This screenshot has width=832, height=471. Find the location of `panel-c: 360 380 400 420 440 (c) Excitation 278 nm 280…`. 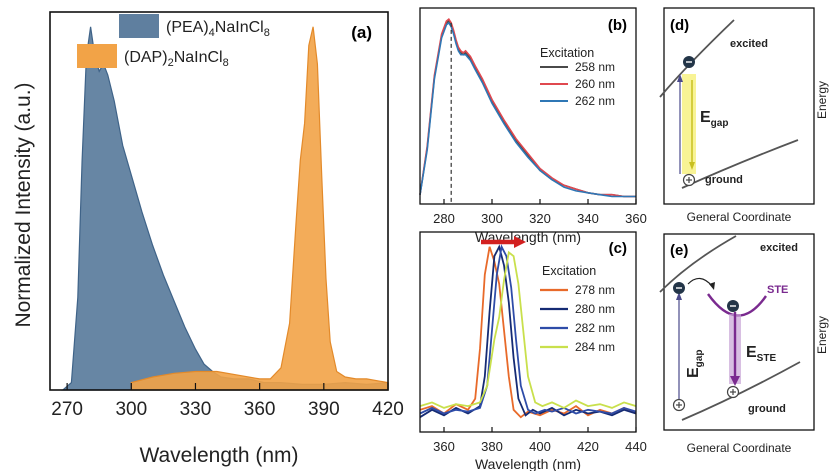

panel-c: 360 380 400 420 440 (c) Excitation 278 nm 280… is located at coordinates (533, 351).